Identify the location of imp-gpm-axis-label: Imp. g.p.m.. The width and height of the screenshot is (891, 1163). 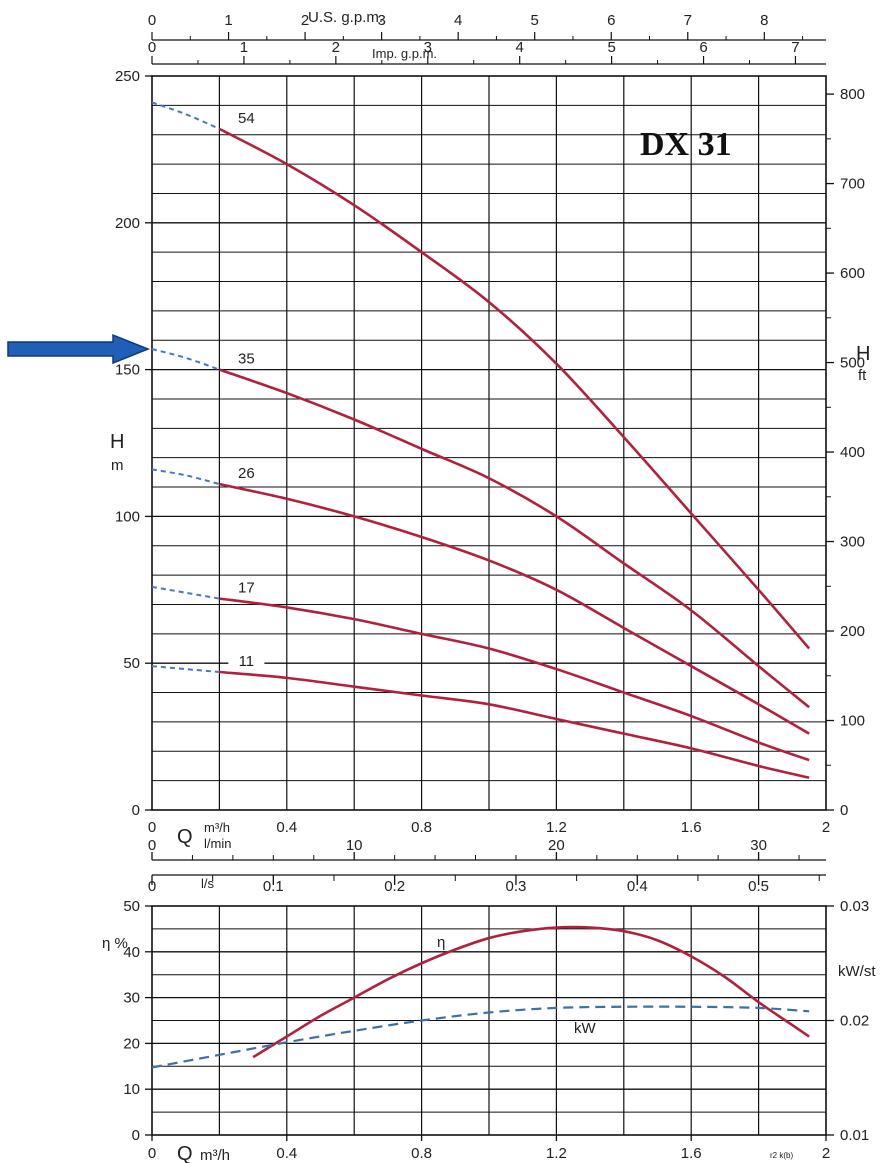
(404, 53).